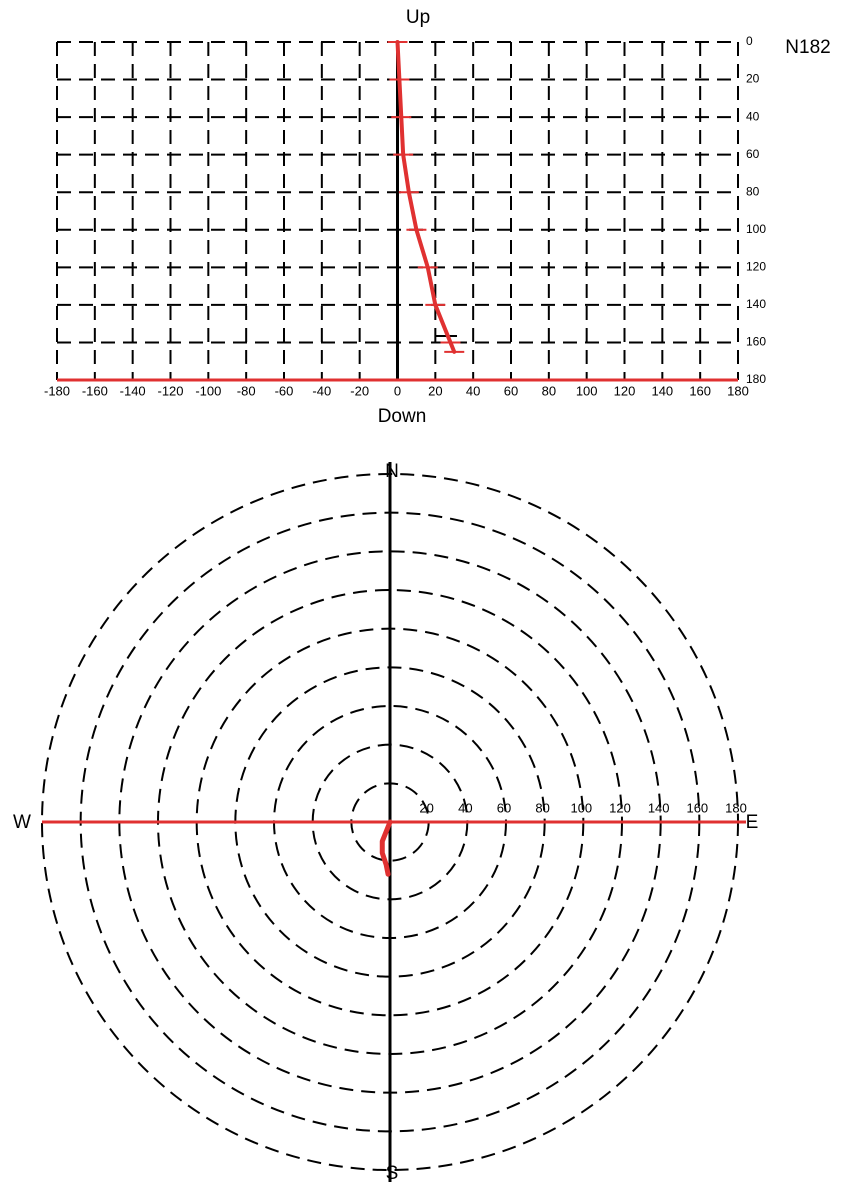  What do you see at coordinates (587, 390) in the screenshot?
I see `x-tick-label: 100` at bounding box center [587, 390].